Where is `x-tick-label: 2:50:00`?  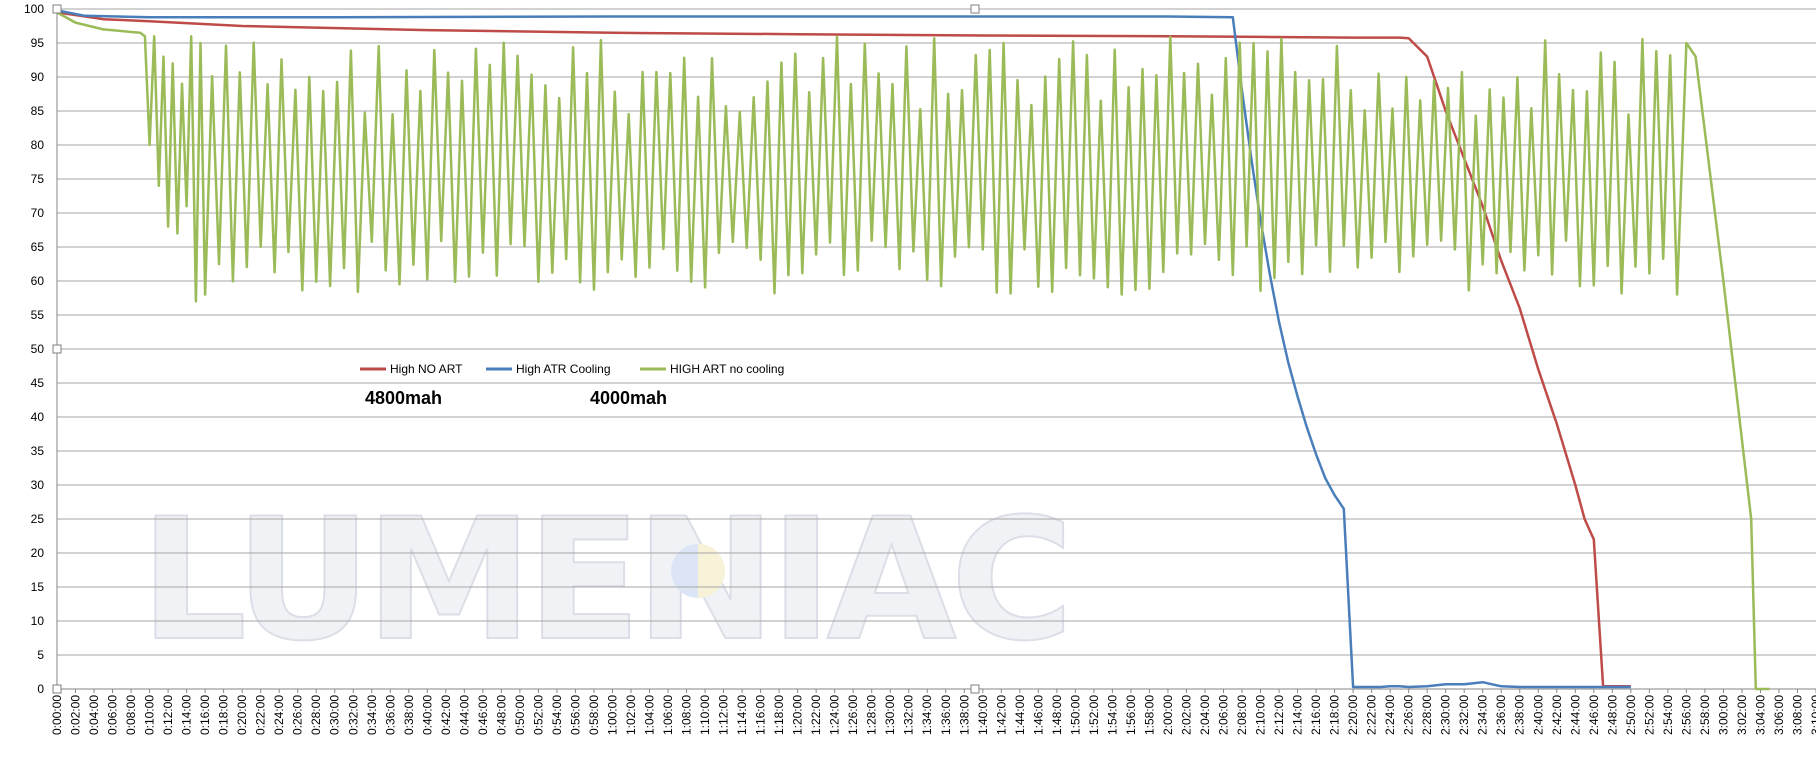 x-tick-label: 2:50:00 is located at coordinates (1631, 715).